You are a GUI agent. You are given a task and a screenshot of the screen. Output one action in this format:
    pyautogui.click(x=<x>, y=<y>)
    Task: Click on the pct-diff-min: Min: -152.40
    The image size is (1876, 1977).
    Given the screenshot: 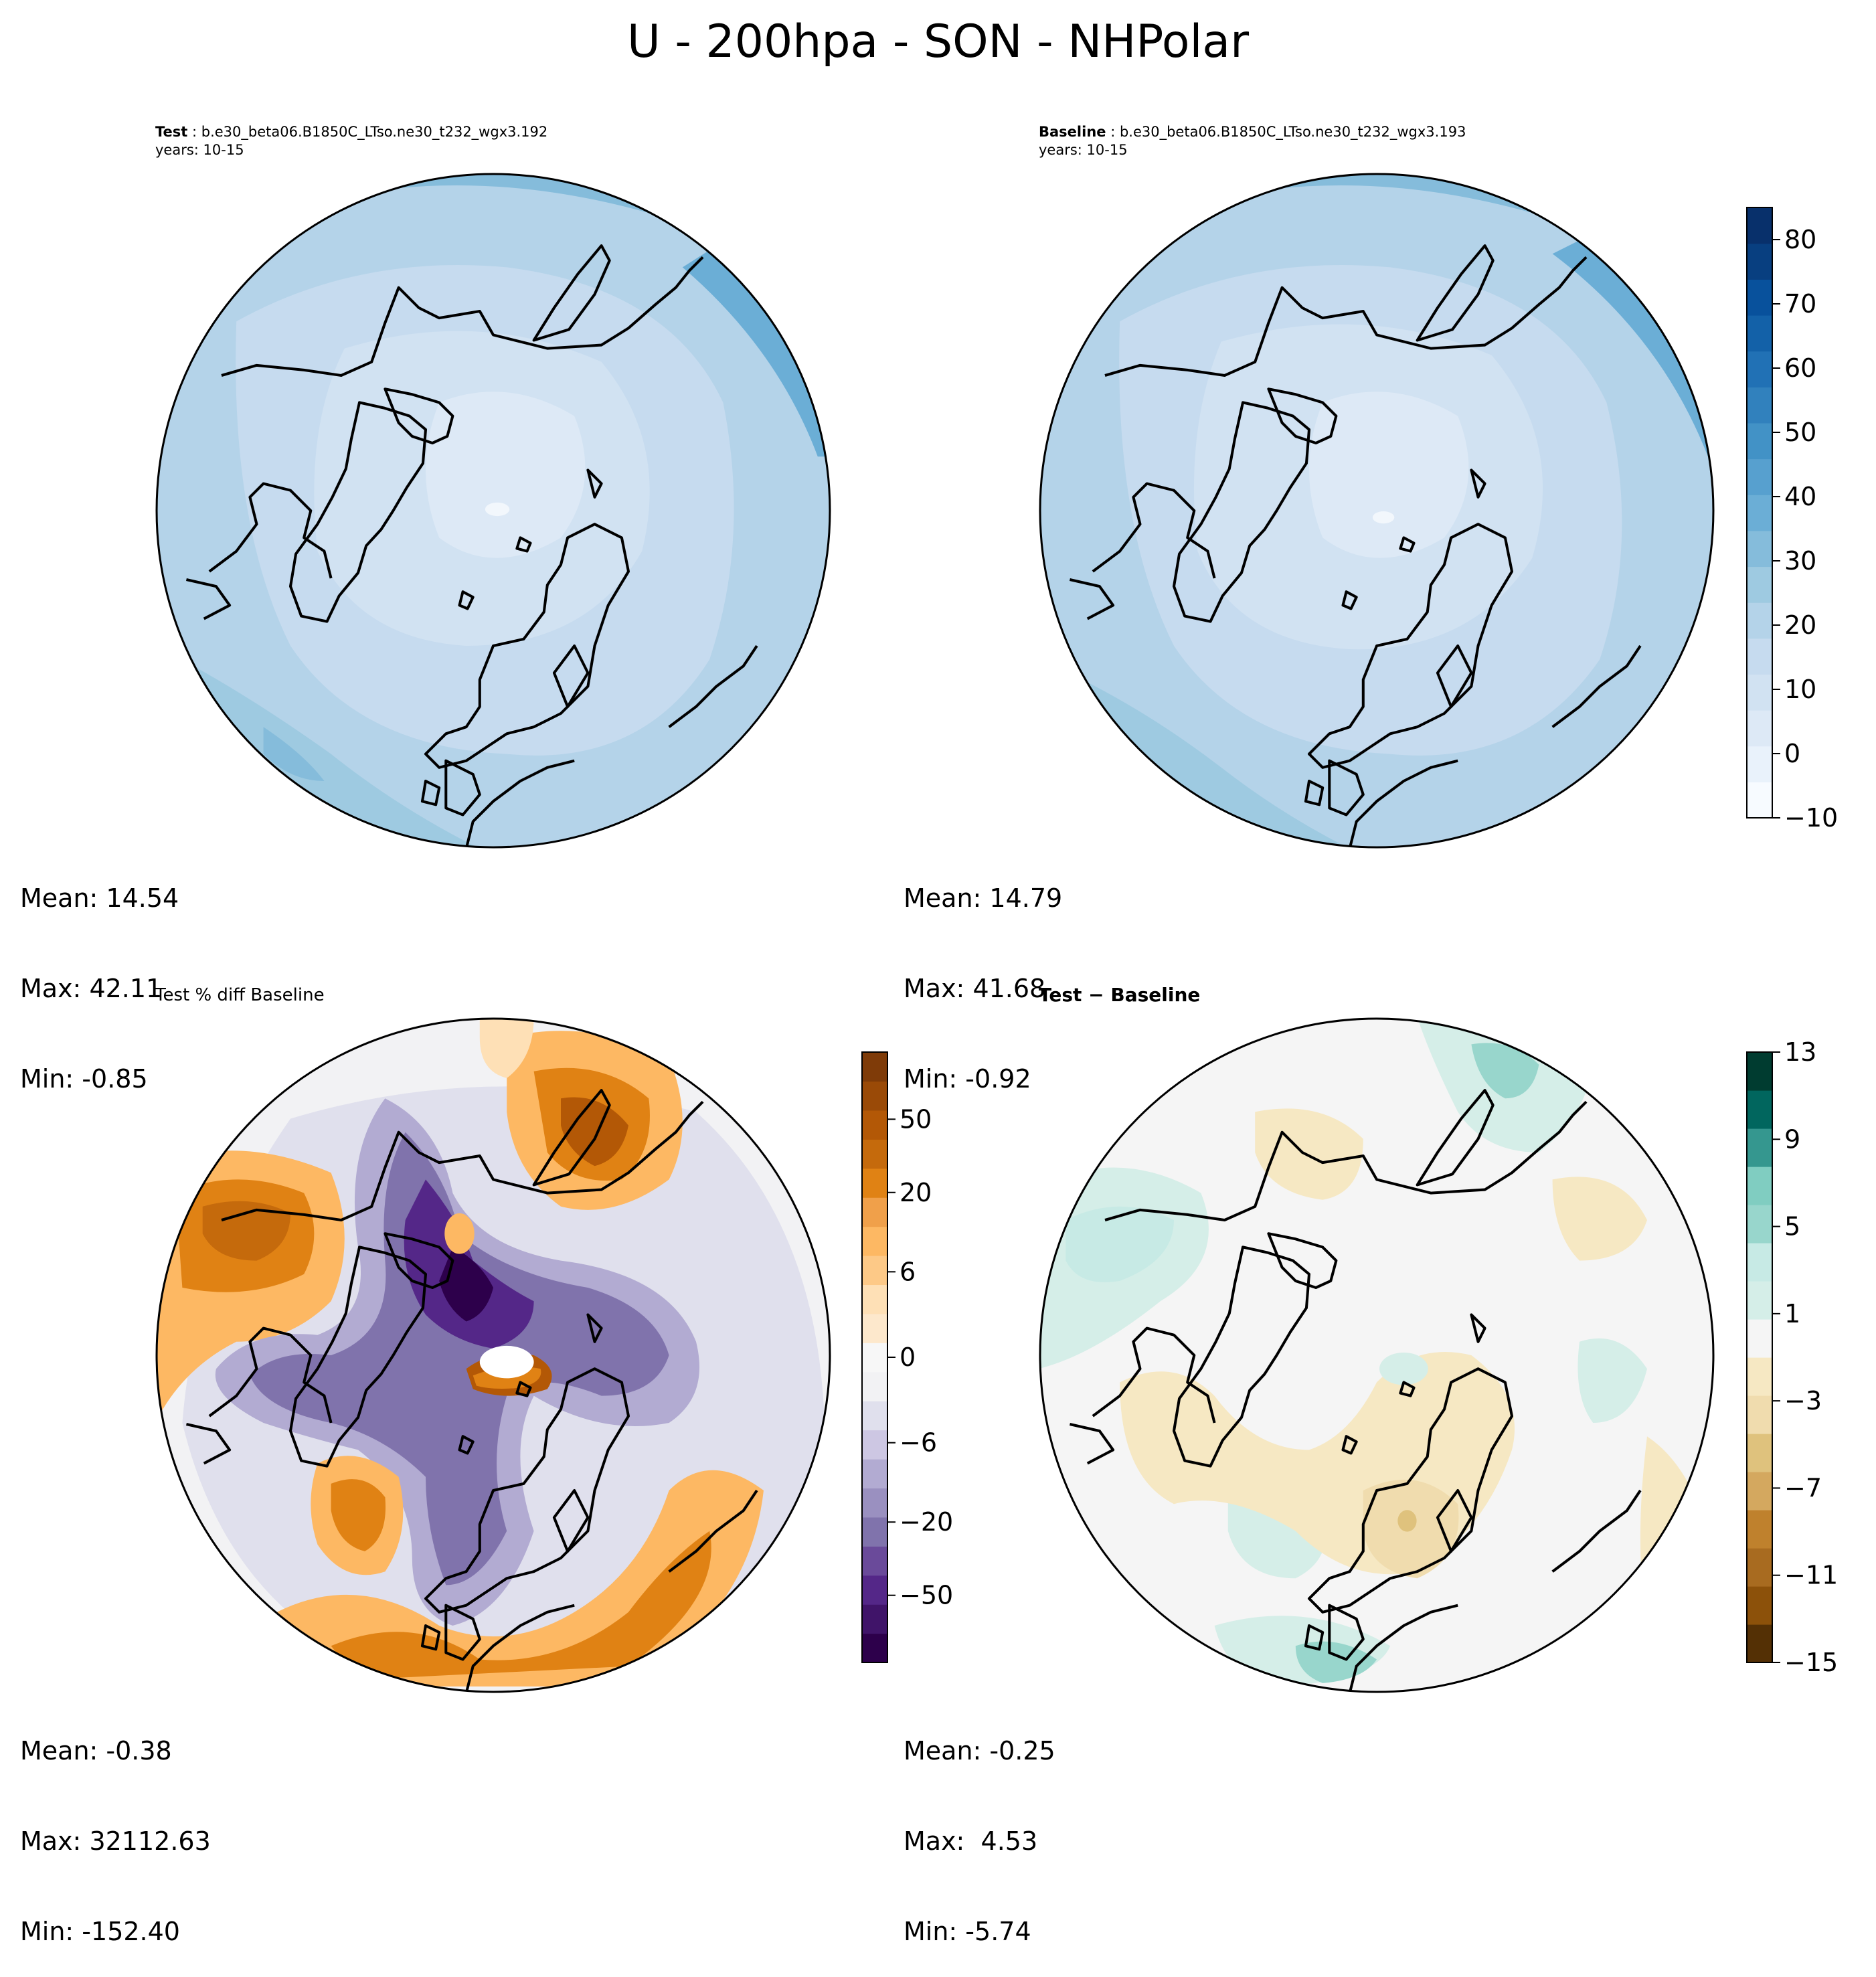 What is the action you would take?
    pyautogui.click(x=100, y=1932)
    